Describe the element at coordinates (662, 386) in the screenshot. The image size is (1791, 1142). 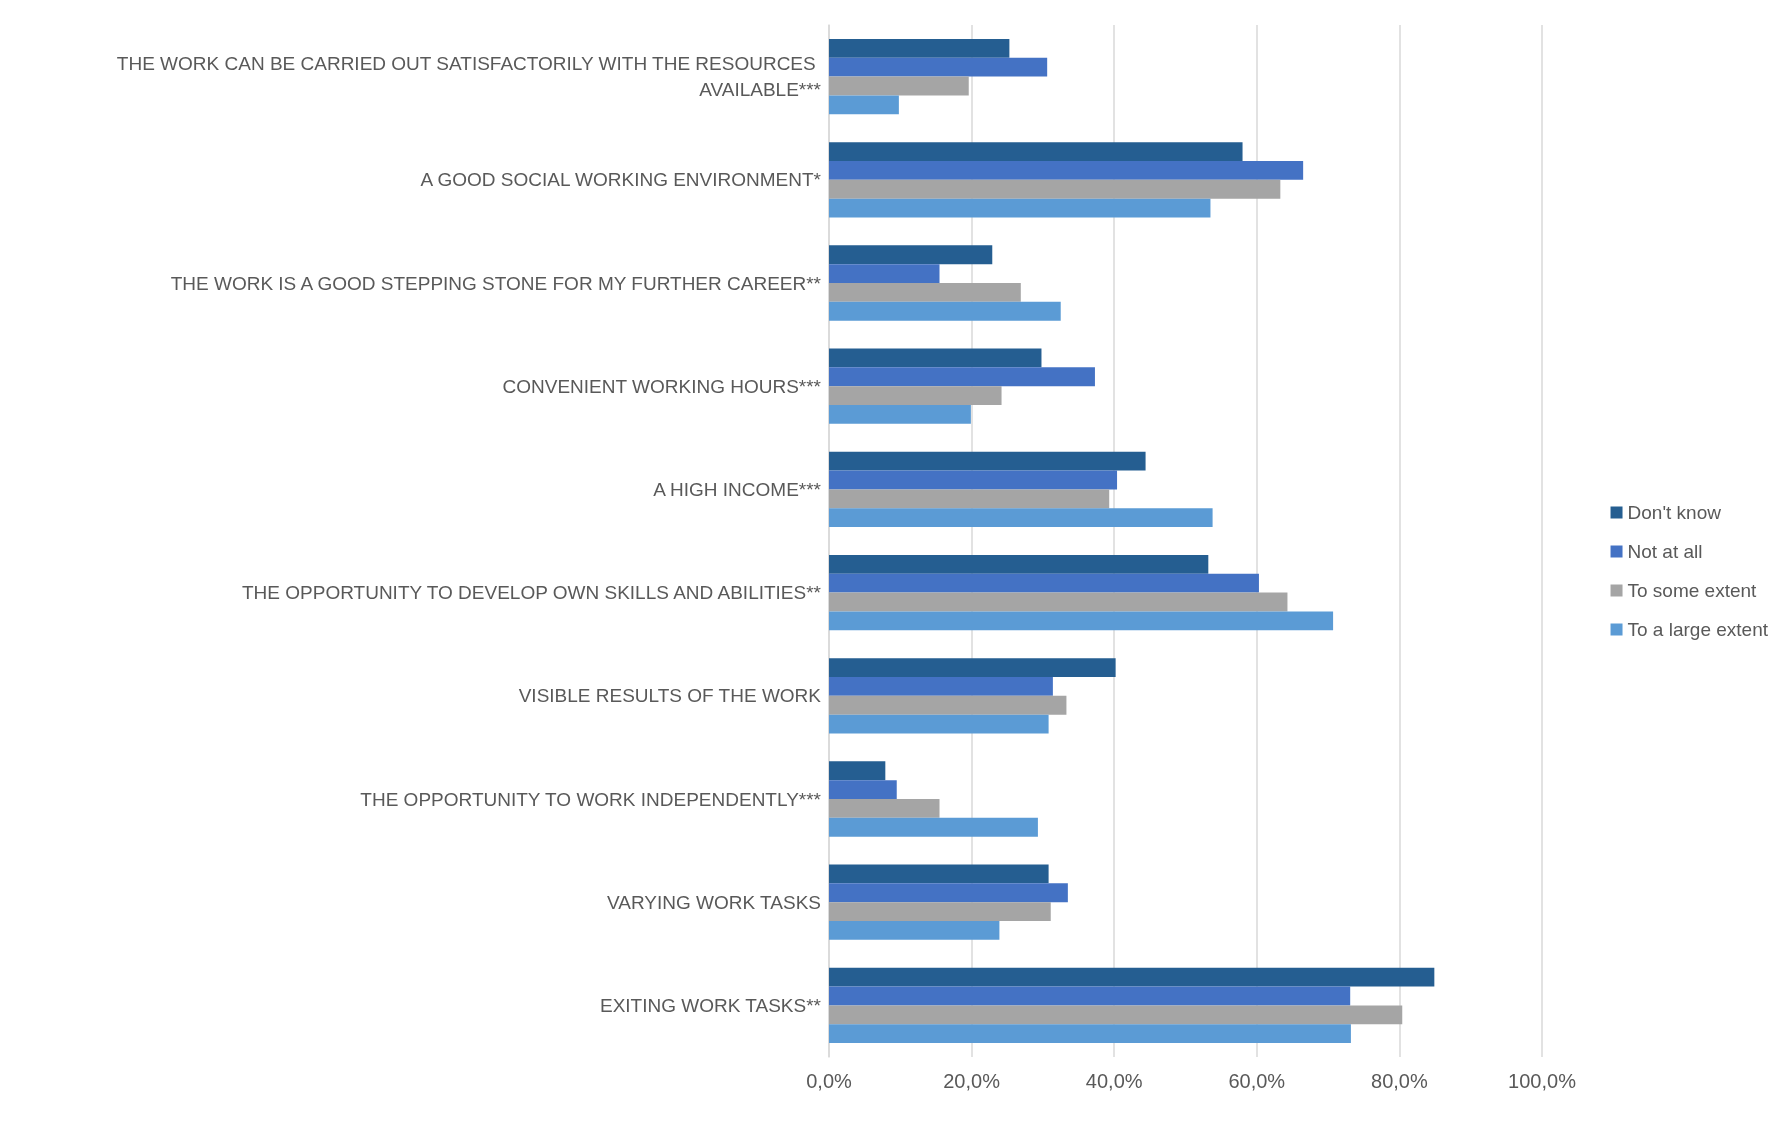
I see `y-tick-label: CONVENIENT WORKING HOURS***` at that location.